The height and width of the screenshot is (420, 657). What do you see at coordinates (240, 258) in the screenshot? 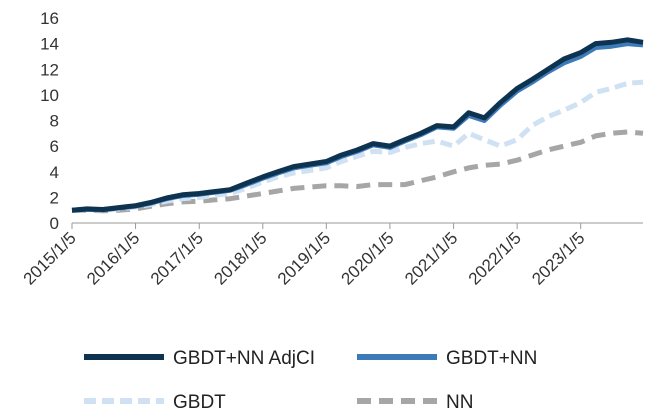
I see `x-tick-label: 2018/1/5` at bounding box center [240, 258].